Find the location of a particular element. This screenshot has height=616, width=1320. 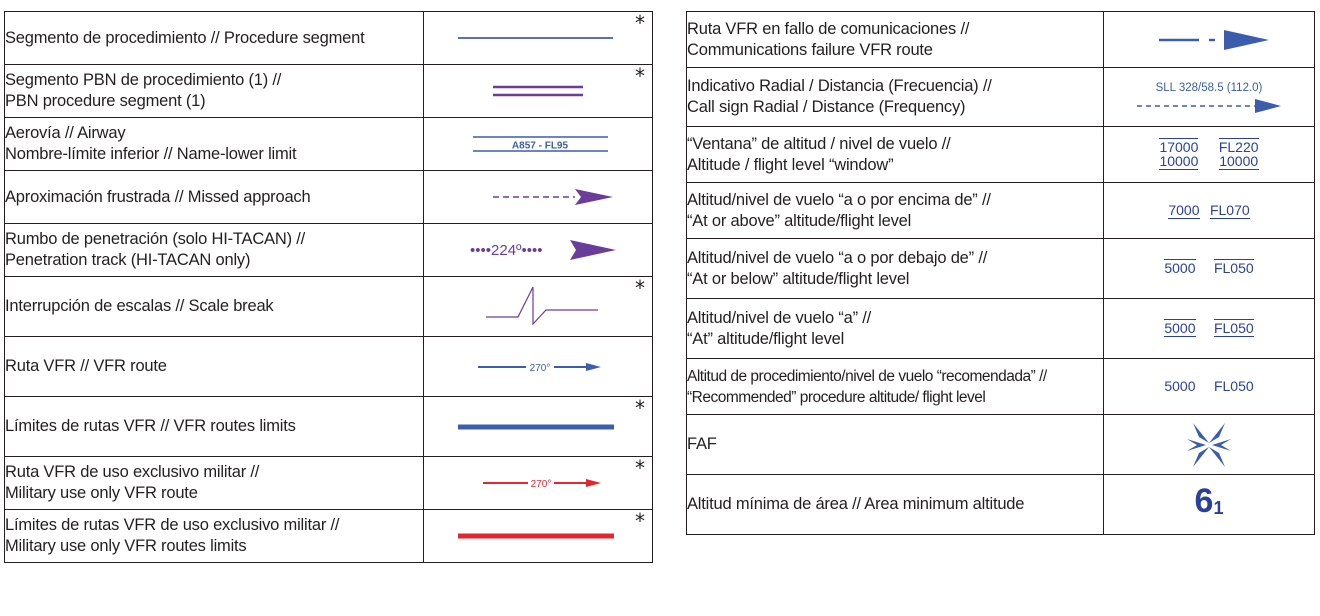

altitude-window-pair: 17000 10000 is located at coordinates (1179, 154).